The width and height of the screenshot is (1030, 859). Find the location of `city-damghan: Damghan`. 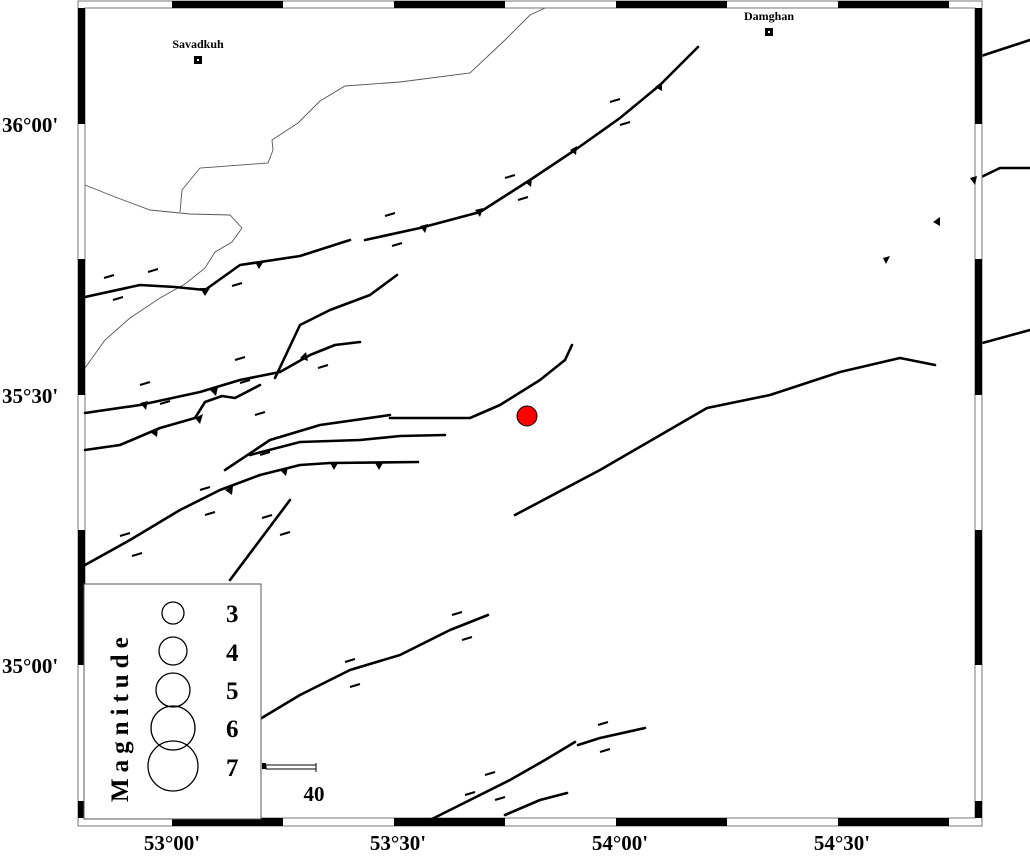

city-damghan: Damghan is located at coordinates (769, 22).